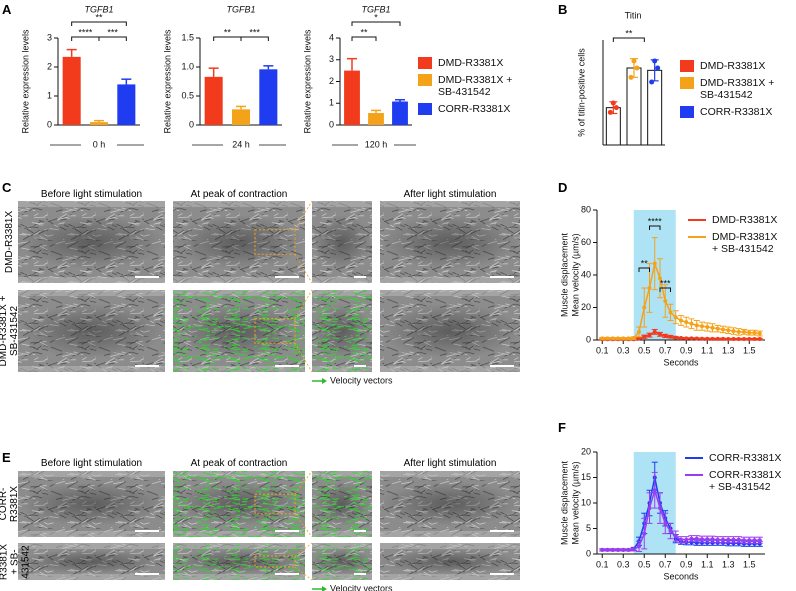  What do you see at coordinates (586, 209) in the screenshot?
I see `y-tick-label: 80` at bounding box center [586, 209].